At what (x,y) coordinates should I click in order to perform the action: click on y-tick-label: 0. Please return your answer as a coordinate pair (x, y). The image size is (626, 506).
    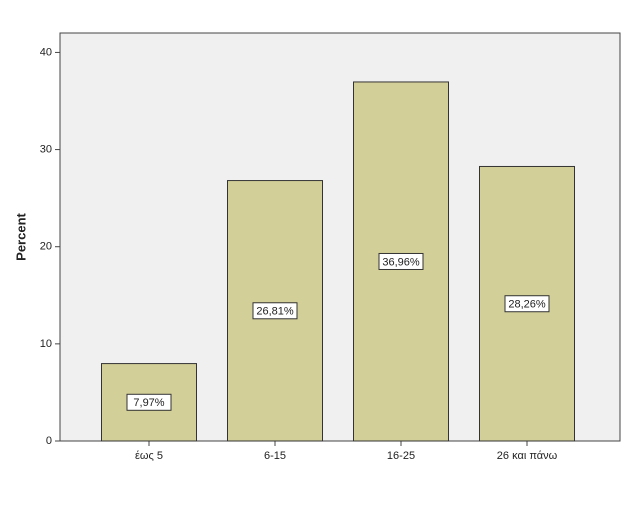
    Looking at the image, I should click on (49, 441).